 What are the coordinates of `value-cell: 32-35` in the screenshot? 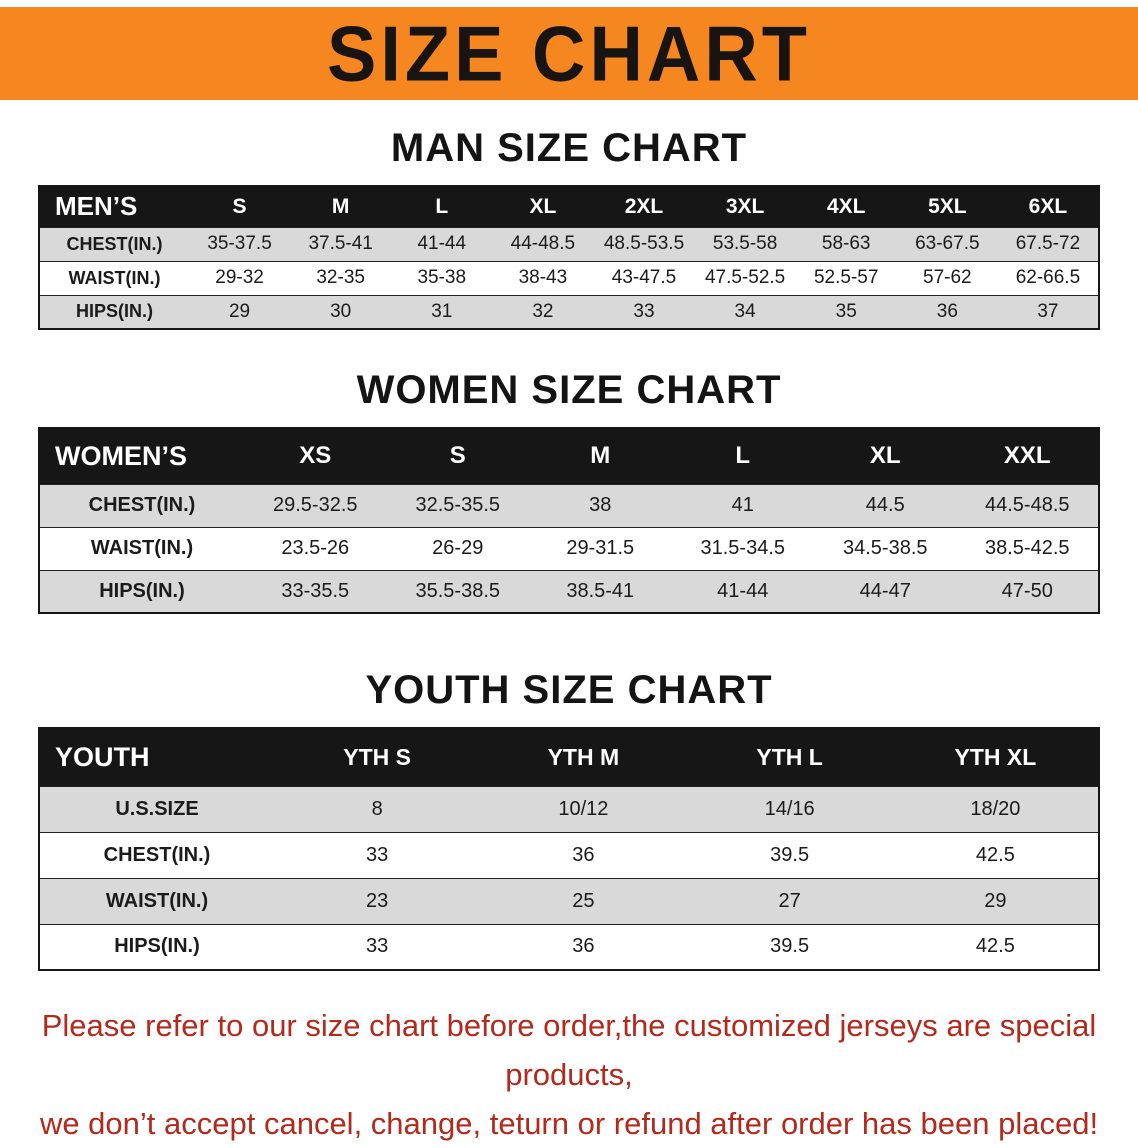 It's located at (340, 277).